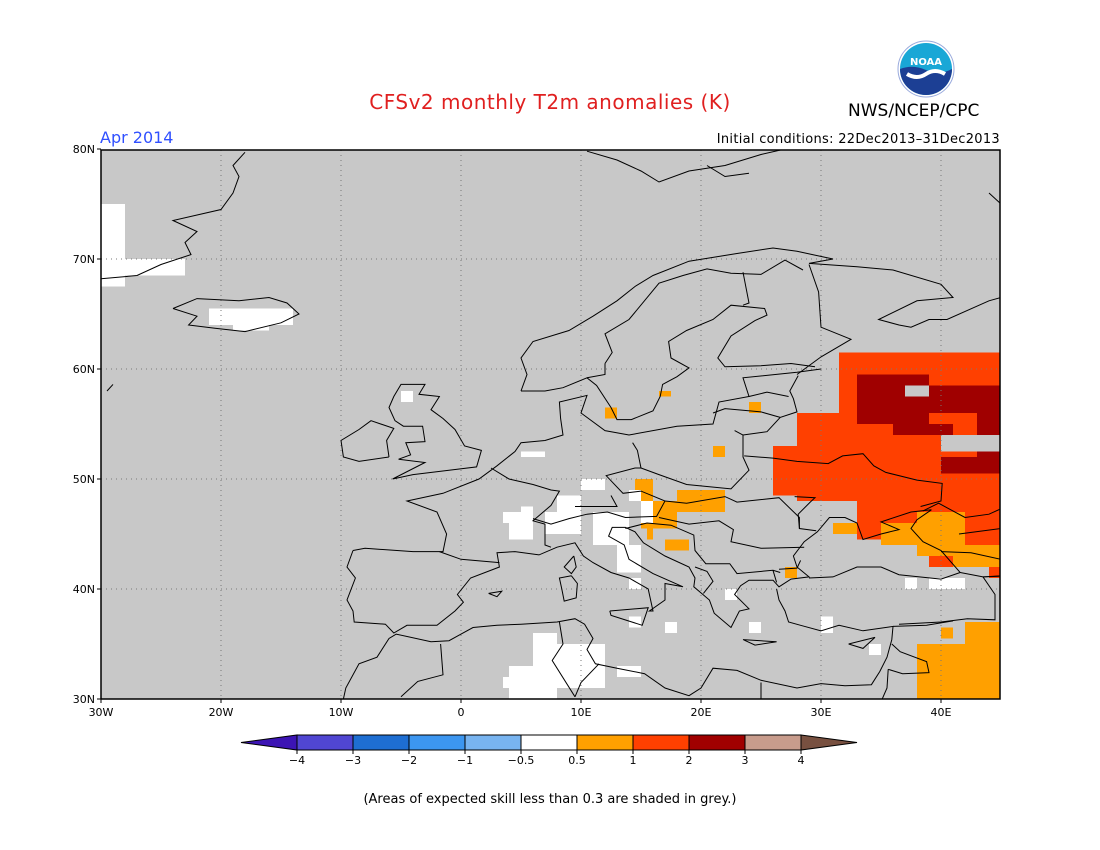 The width and height of the screenshot is (1100, 850). What do you see at coordinates (550, 102) in the screenshot?
I see `chart-title: CFSv2 monthly T2m anomalies (K)` at bounding box center [550, 102].